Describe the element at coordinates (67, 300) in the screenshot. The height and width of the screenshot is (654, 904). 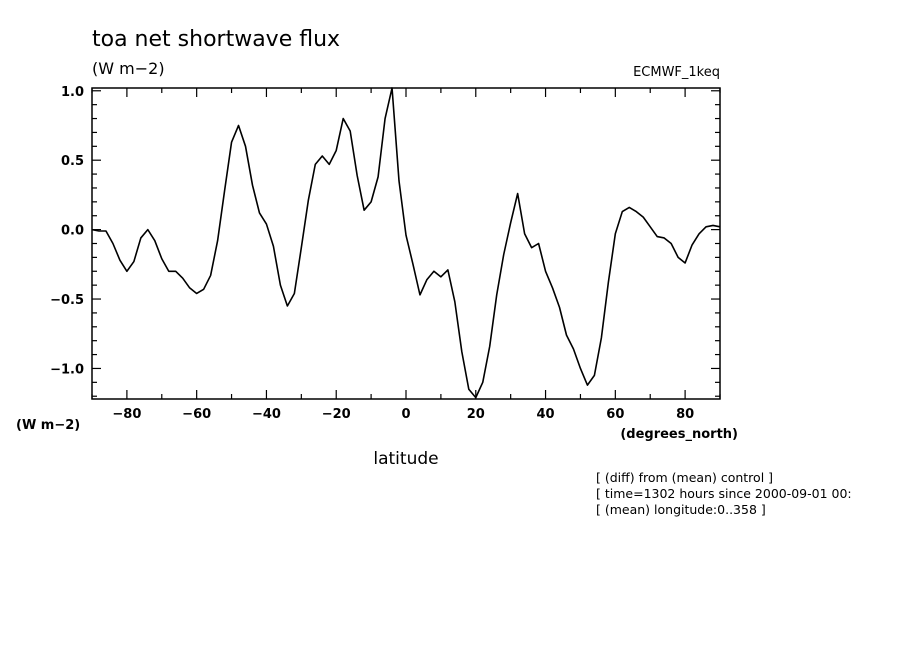
I see `y-tick-label: −0.5` at that location.